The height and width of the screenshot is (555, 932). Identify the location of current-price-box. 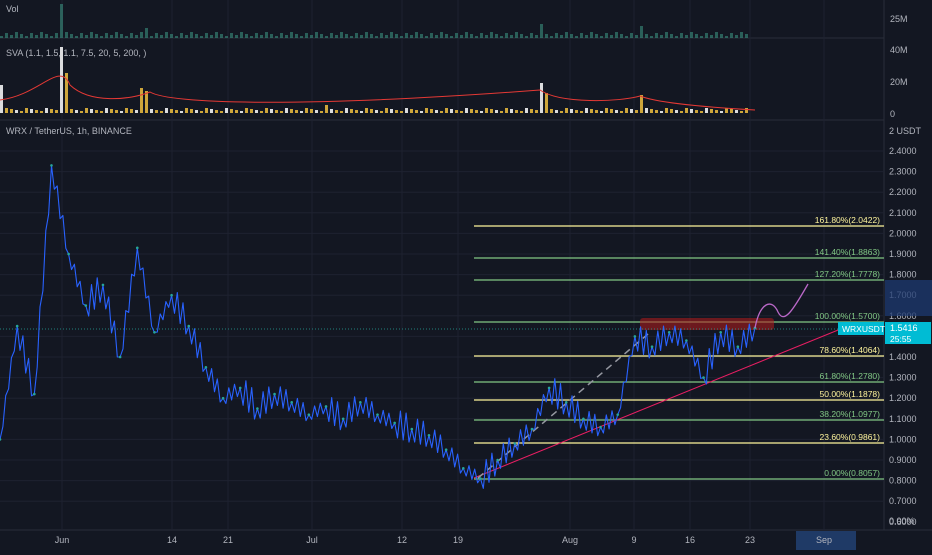
(908, 333).